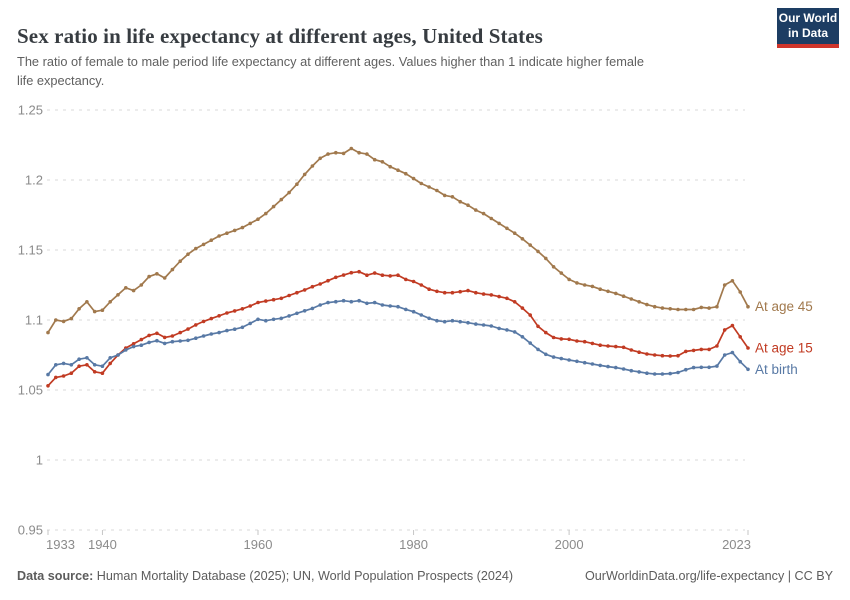  Describe the element at coordinates (398, 541) in the screenshot. I see `x-axis-labels: 1933 1940 1960 1980 2000 2023` at that location.